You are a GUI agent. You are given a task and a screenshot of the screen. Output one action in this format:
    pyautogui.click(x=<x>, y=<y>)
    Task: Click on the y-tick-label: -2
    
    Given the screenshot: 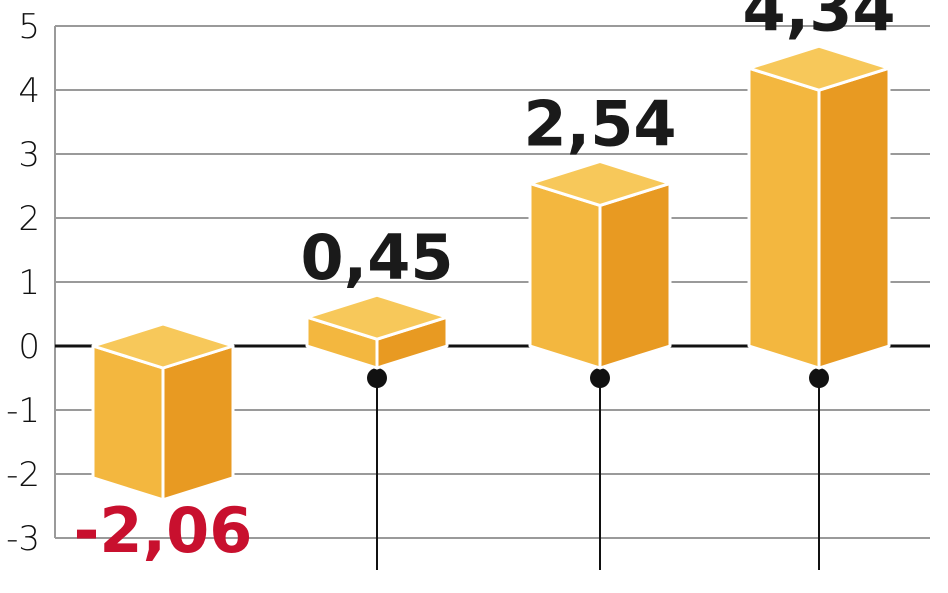 What is the action you would take?
    pyautogui.click(x=23, y=475)
    